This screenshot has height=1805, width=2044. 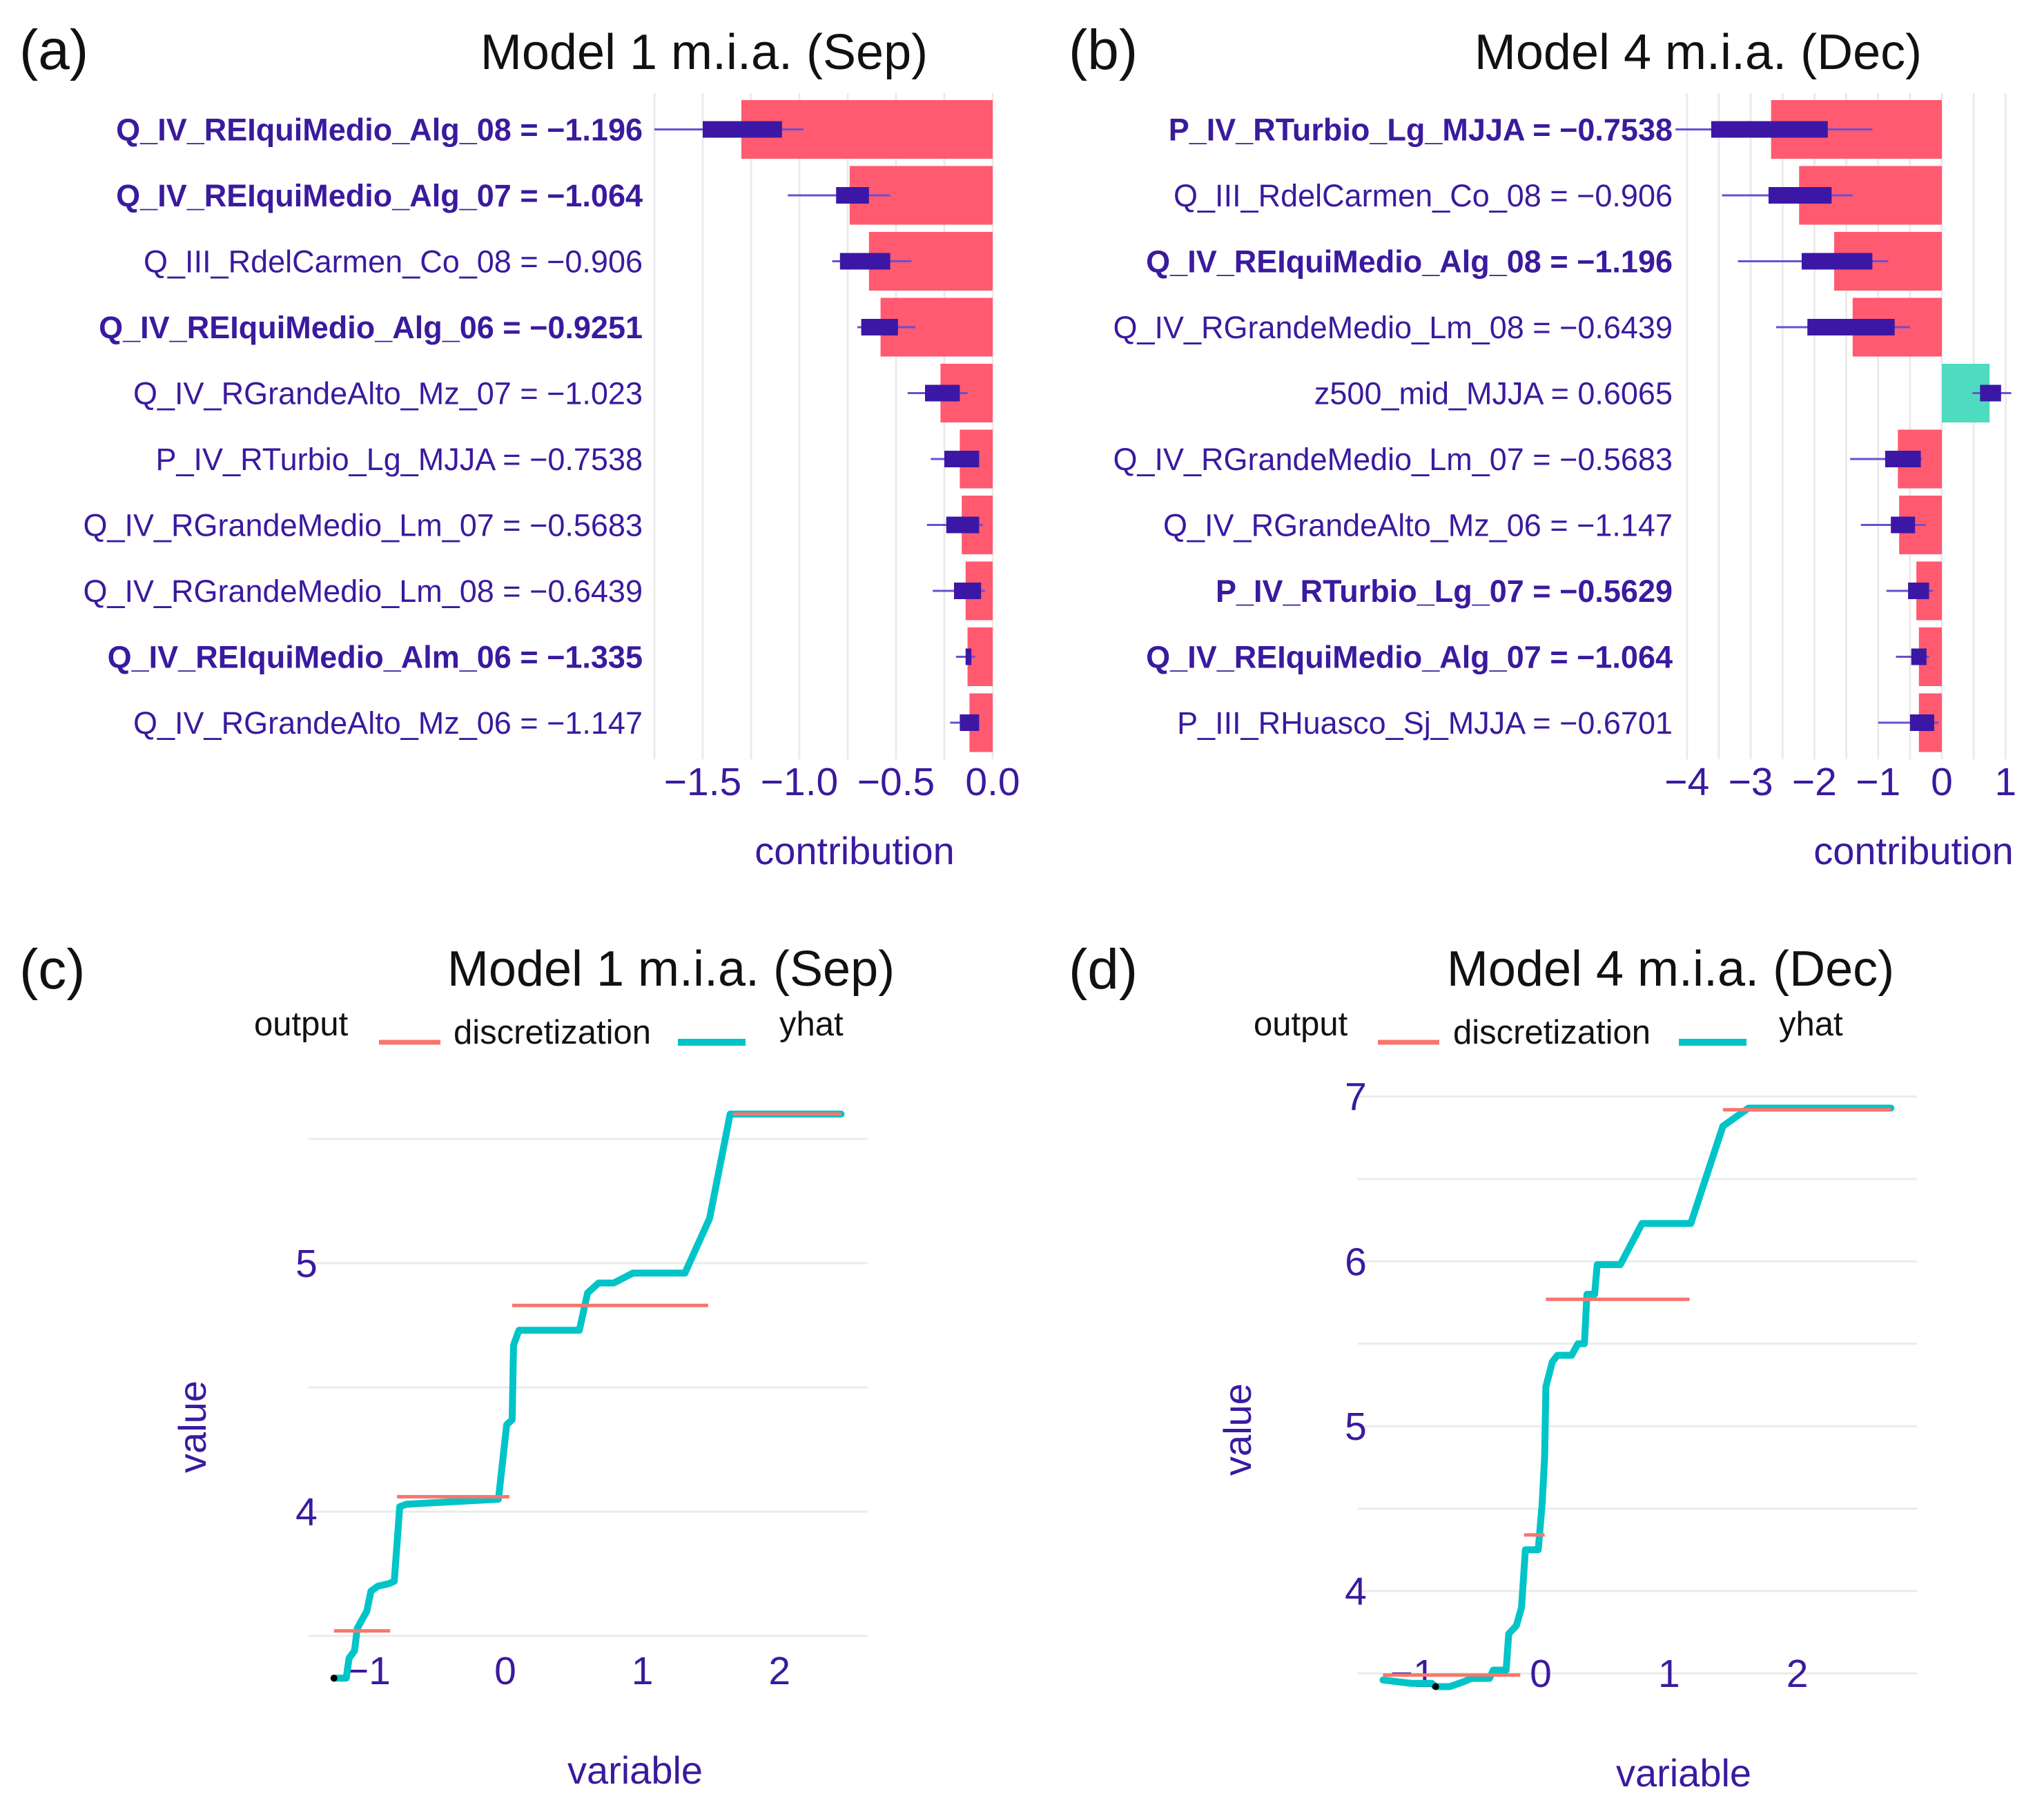 What do you see at coordinates (1356, 1097) in the screenshot?
I see `y-tick-label: 7` at bounding box center [1356, 1097].